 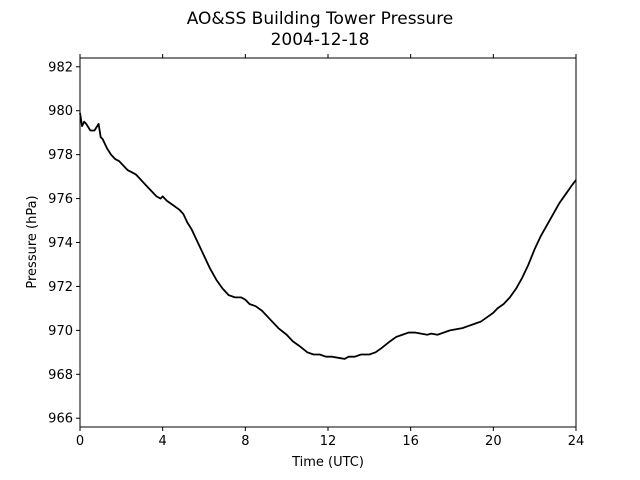 What do you see at coordinates (80, 441) in the screenshot?
I see `x-tick-label: 0` at bounding box center [80, 441].